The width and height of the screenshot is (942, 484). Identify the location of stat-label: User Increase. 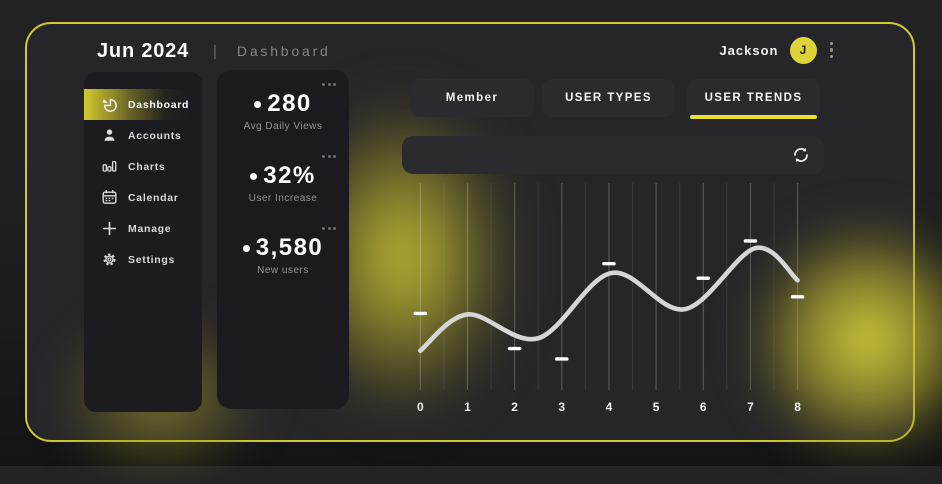
(283, 198).